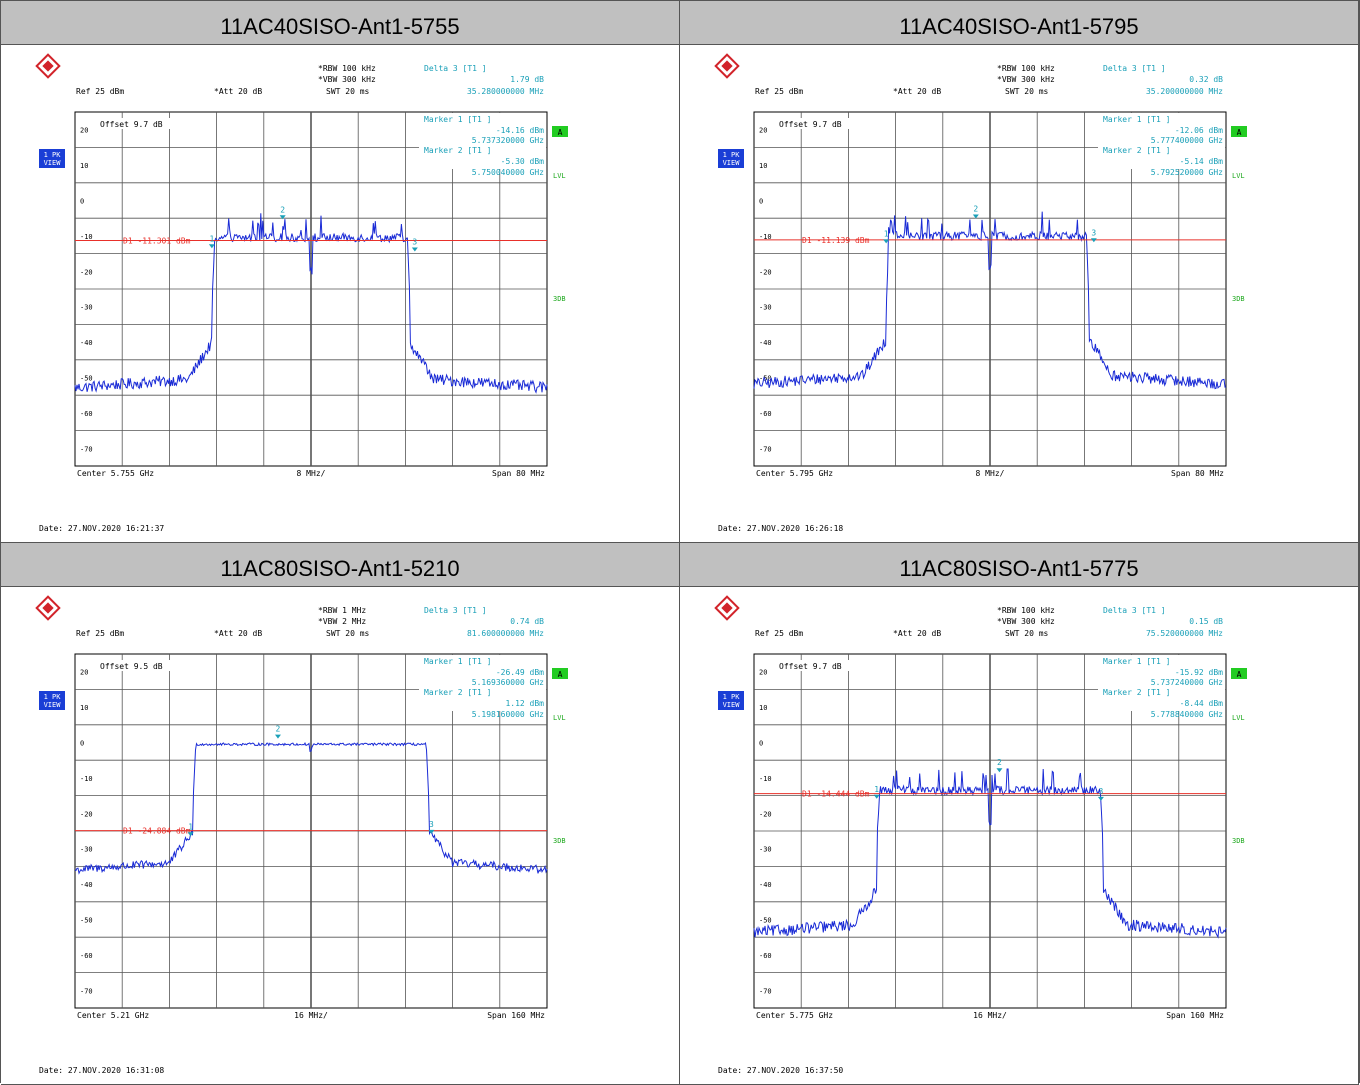 This screenshot has width=1360, height=1085. I want to click on display-line-label: D1 -14.444 dBm, so click(836, 794).